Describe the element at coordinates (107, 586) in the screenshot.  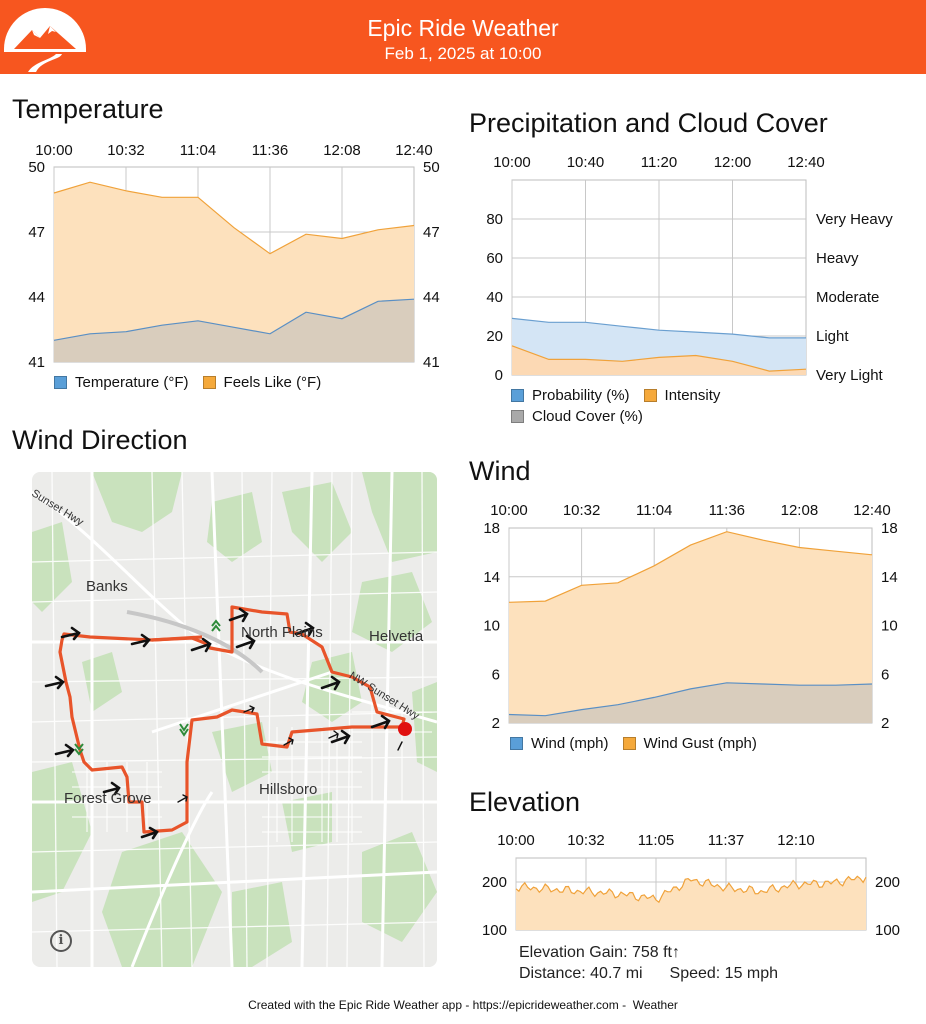
I see `map-label-banks: Banks` at that location.